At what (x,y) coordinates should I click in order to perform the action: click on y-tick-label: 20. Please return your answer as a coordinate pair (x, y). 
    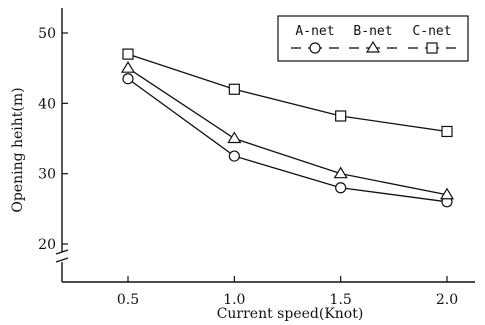
    Looking at the image, I should click on (47, 245).